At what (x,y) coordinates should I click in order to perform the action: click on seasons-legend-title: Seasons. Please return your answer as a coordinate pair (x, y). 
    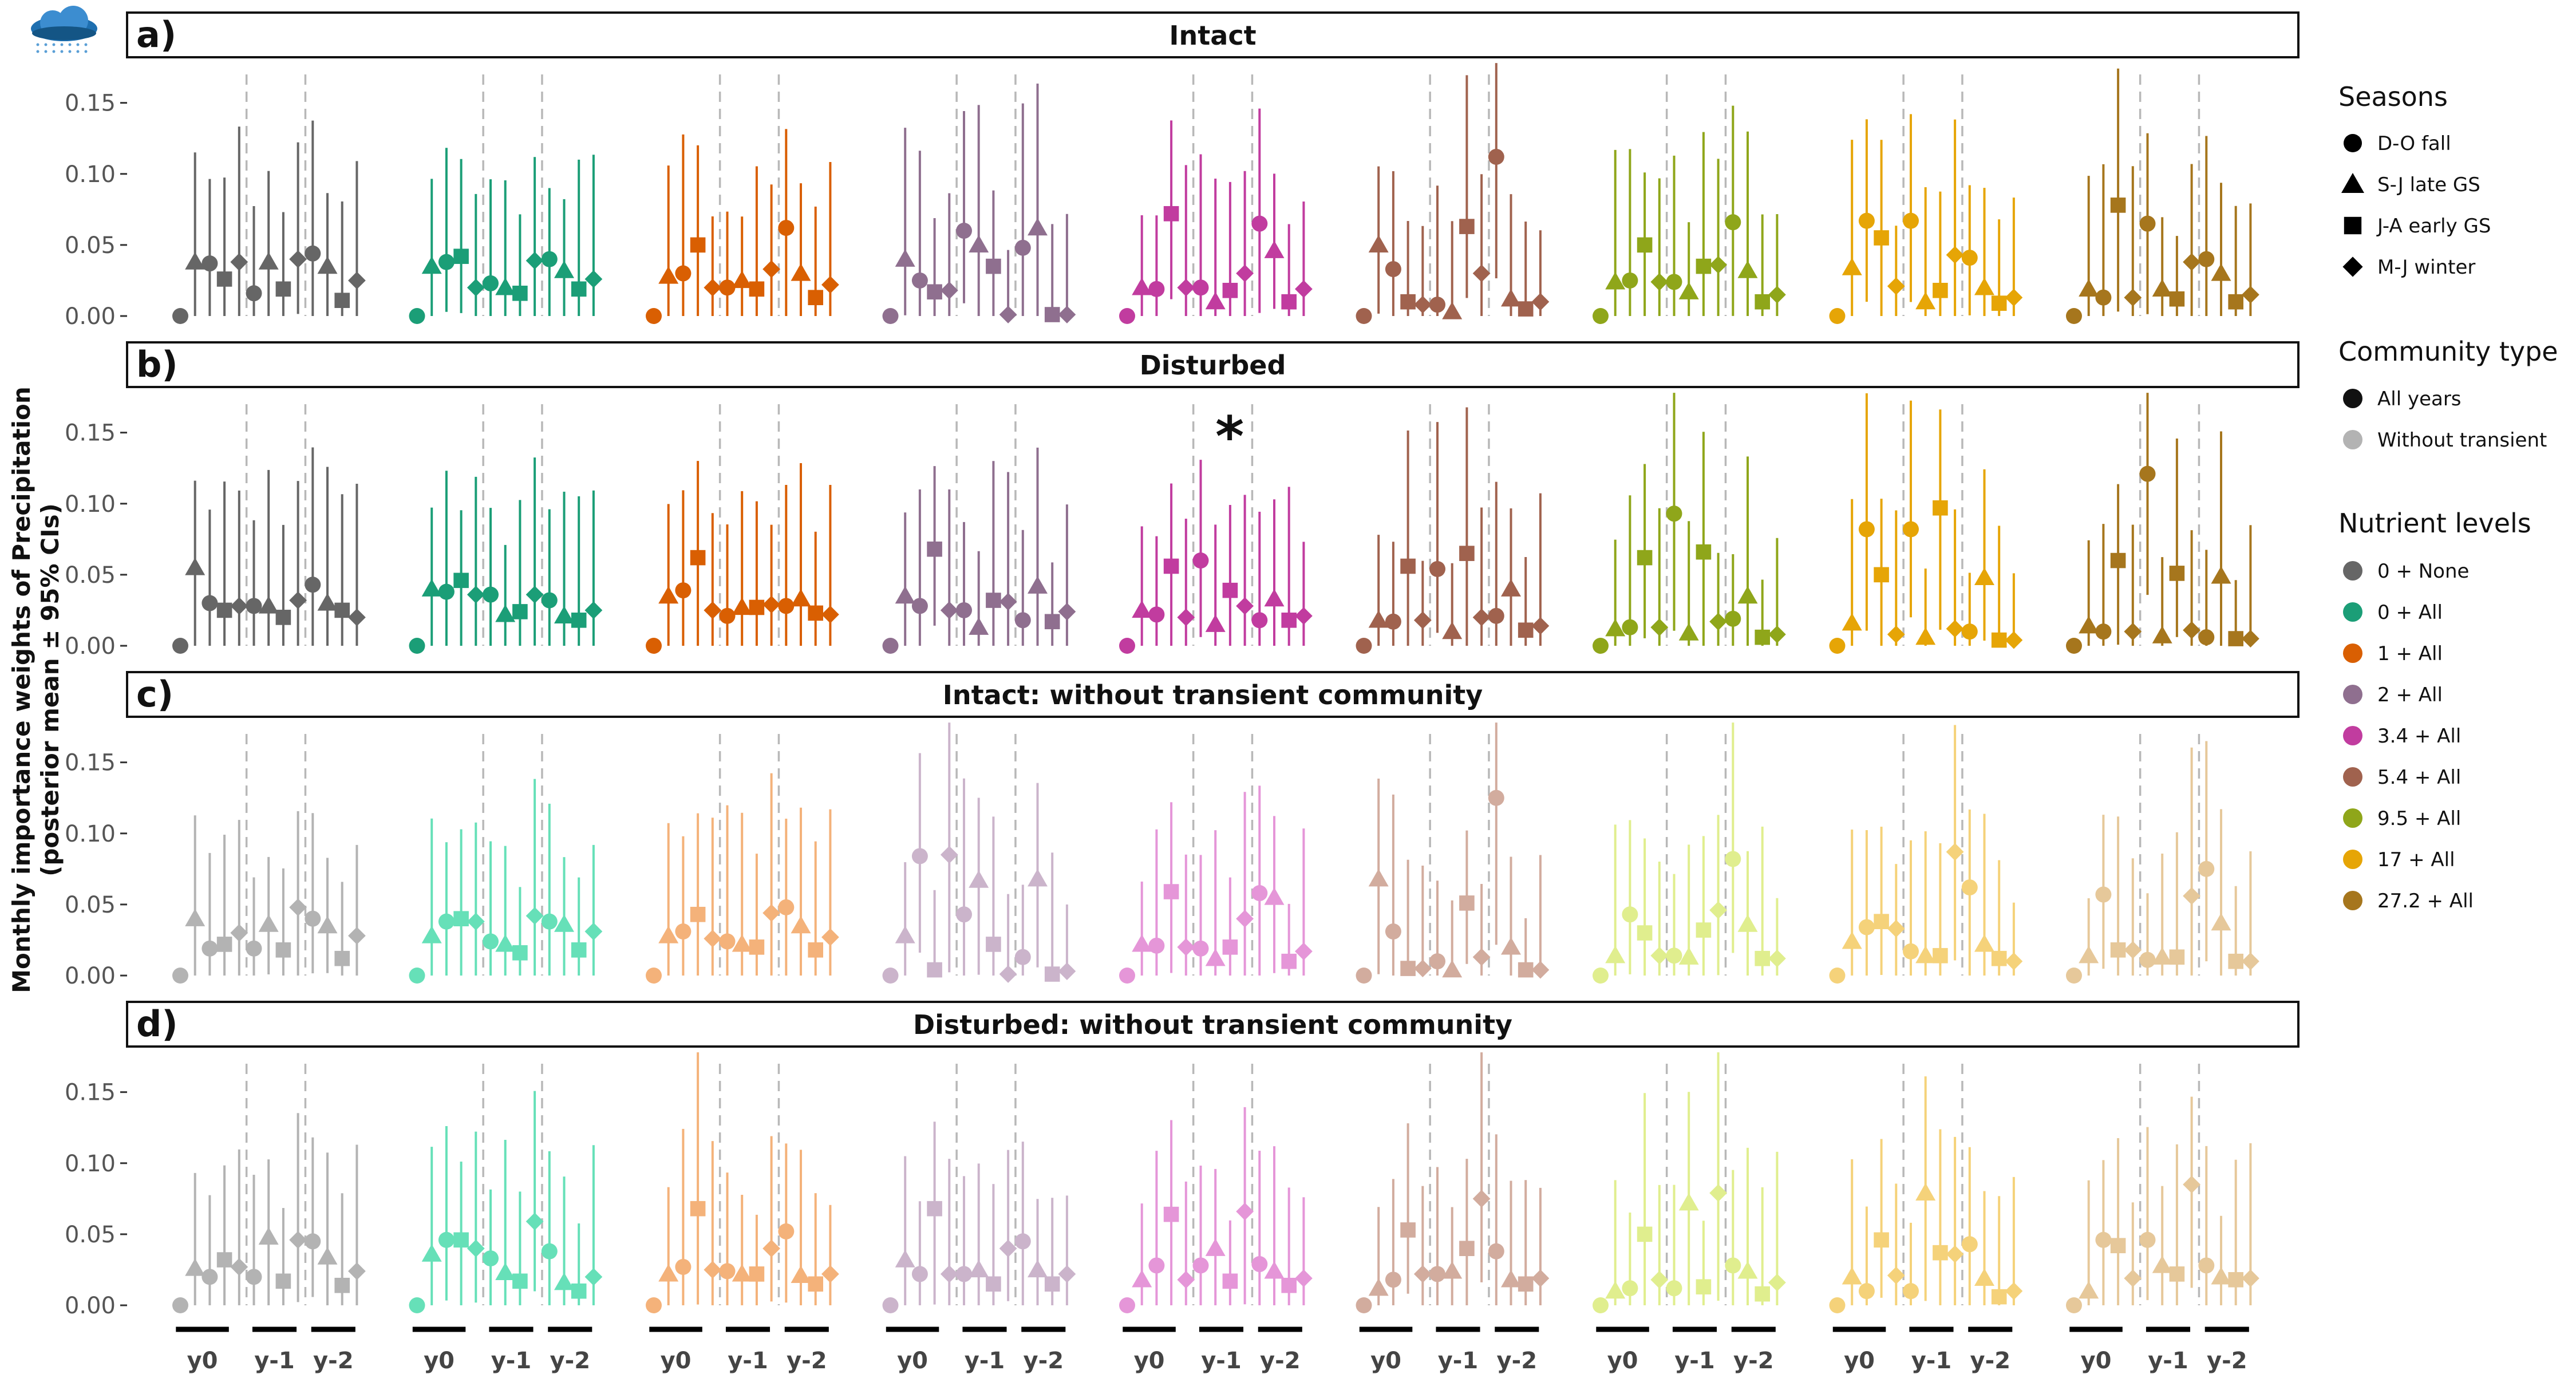
    Looking at the image, I should click on (2393, 97).